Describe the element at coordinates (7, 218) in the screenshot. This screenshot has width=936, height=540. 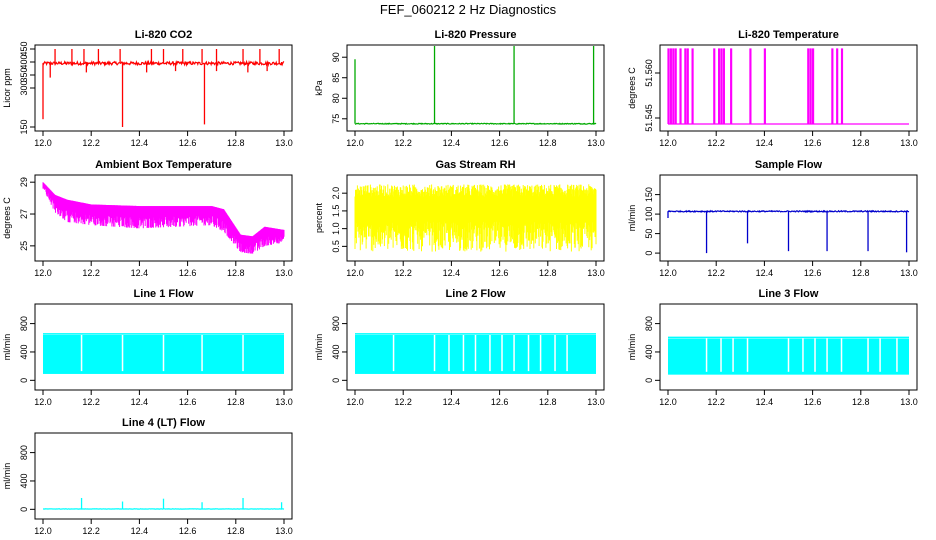
I see `y-axis-label: degrees C` at that location.